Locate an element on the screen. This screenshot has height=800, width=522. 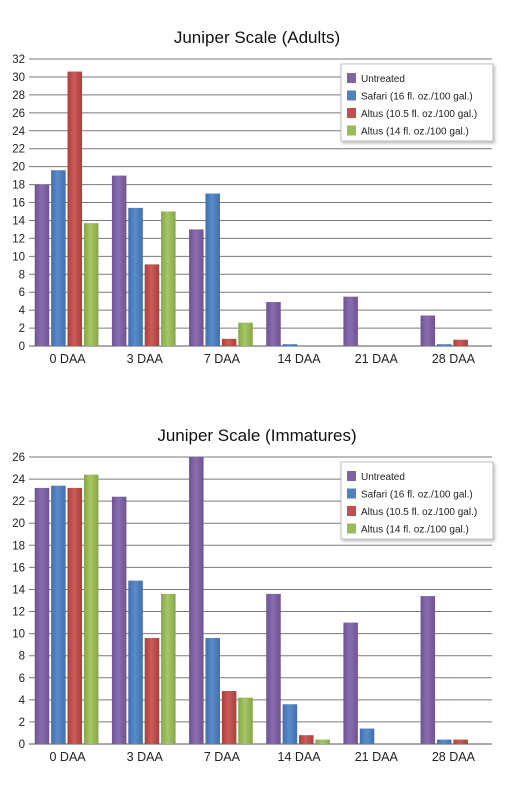
y-tick-label: 16 is located at coordinates (18, 568).